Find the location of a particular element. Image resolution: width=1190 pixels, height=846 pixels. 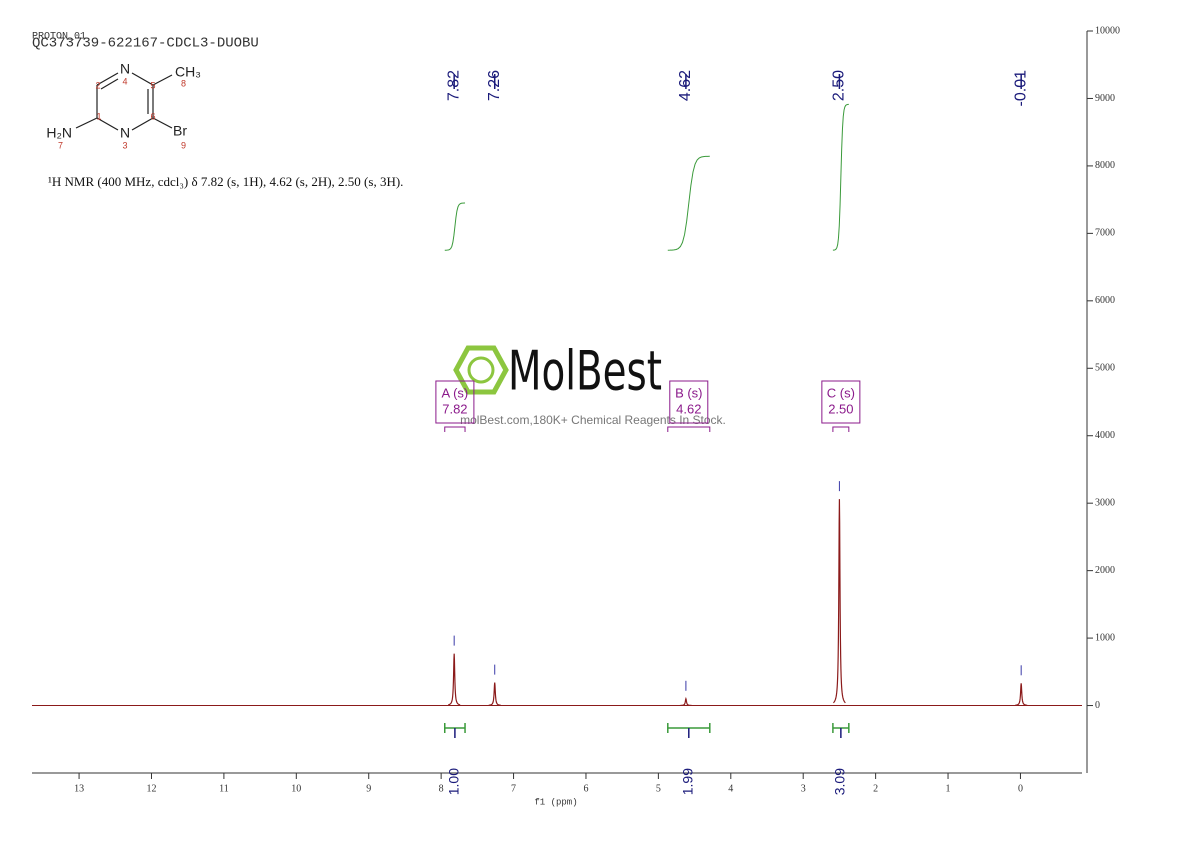

atom-number: 1 is located at coordinates (98, 116).